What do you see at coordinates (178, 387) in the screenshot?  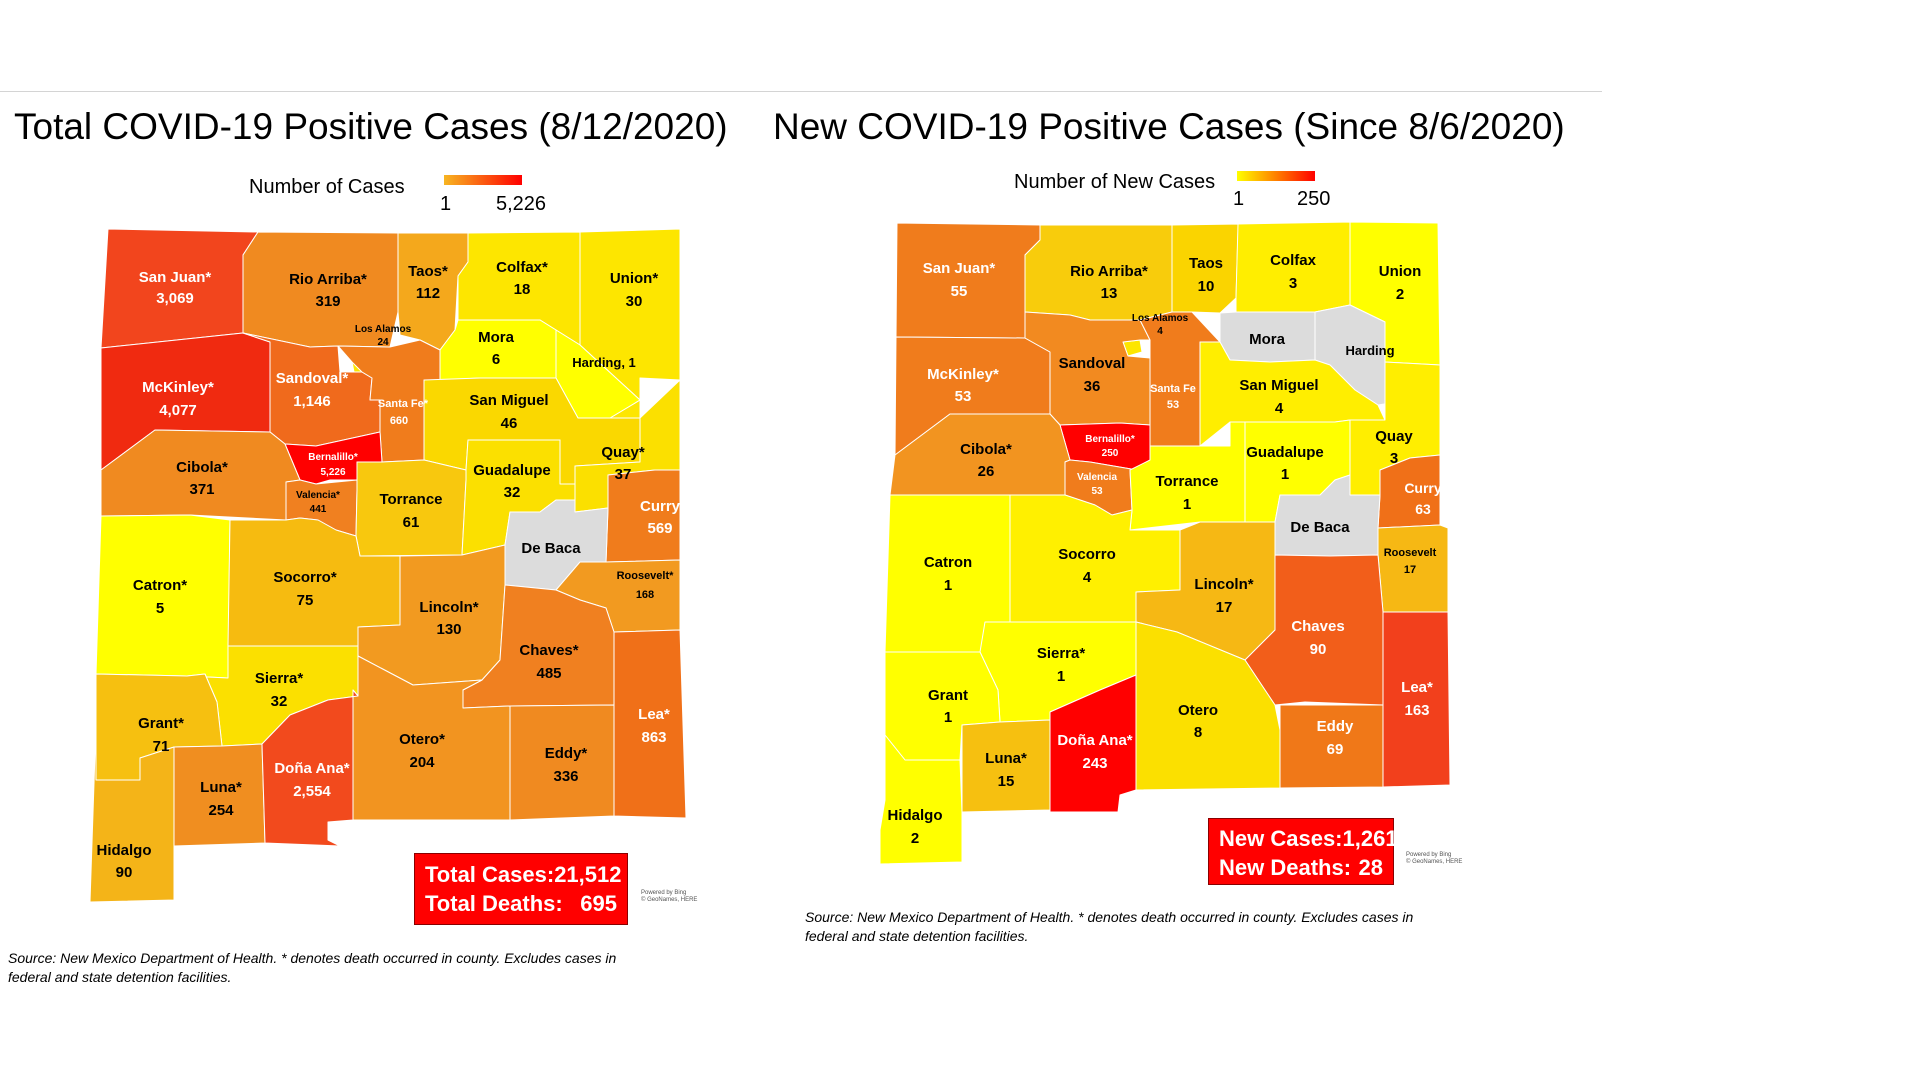 I see `left-label-mckinley-name: McKinley*` at bounding box center [178, 387].